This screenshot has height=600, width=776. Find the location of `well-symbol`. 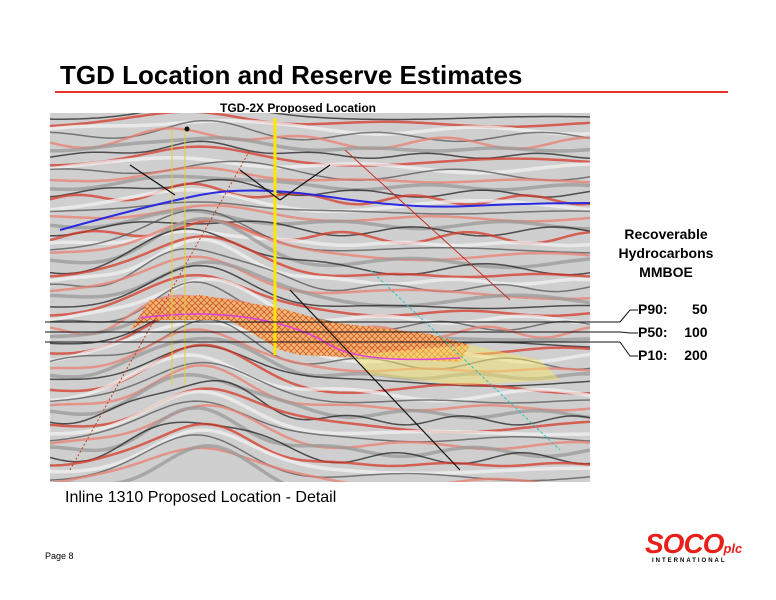

well-symbol is located at coordinates (187, 129).